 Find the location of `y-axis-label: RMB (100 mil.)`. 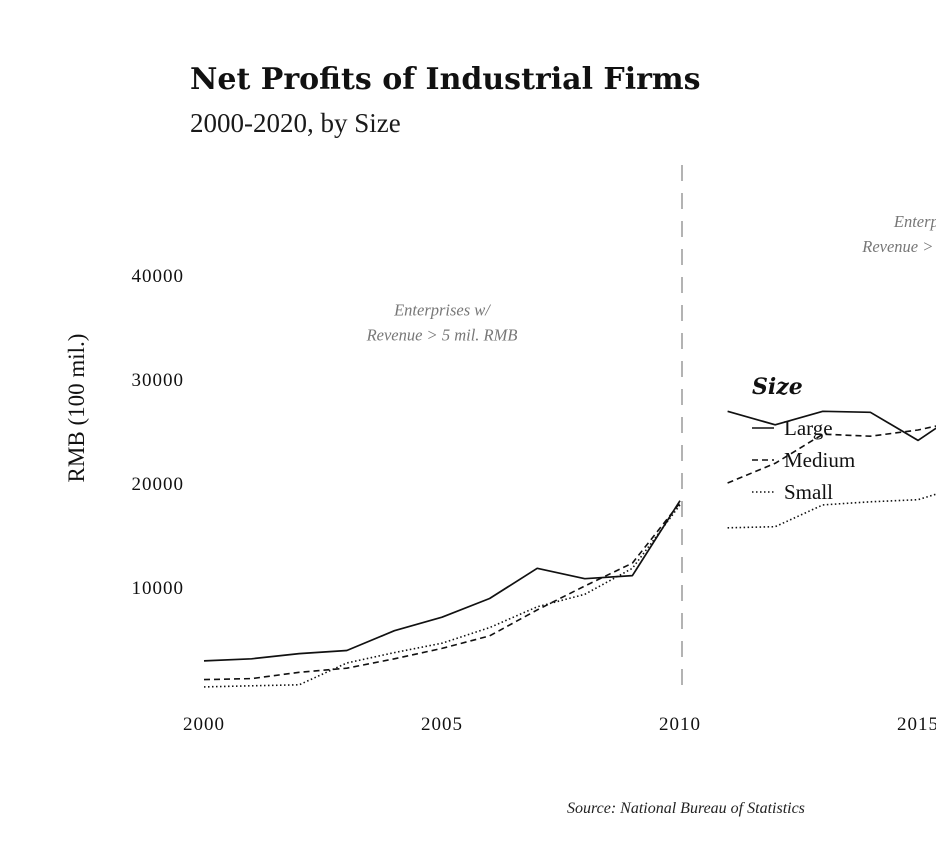

y-axis-label: RMB (100 mil.) is located at coordinates (76, 408).